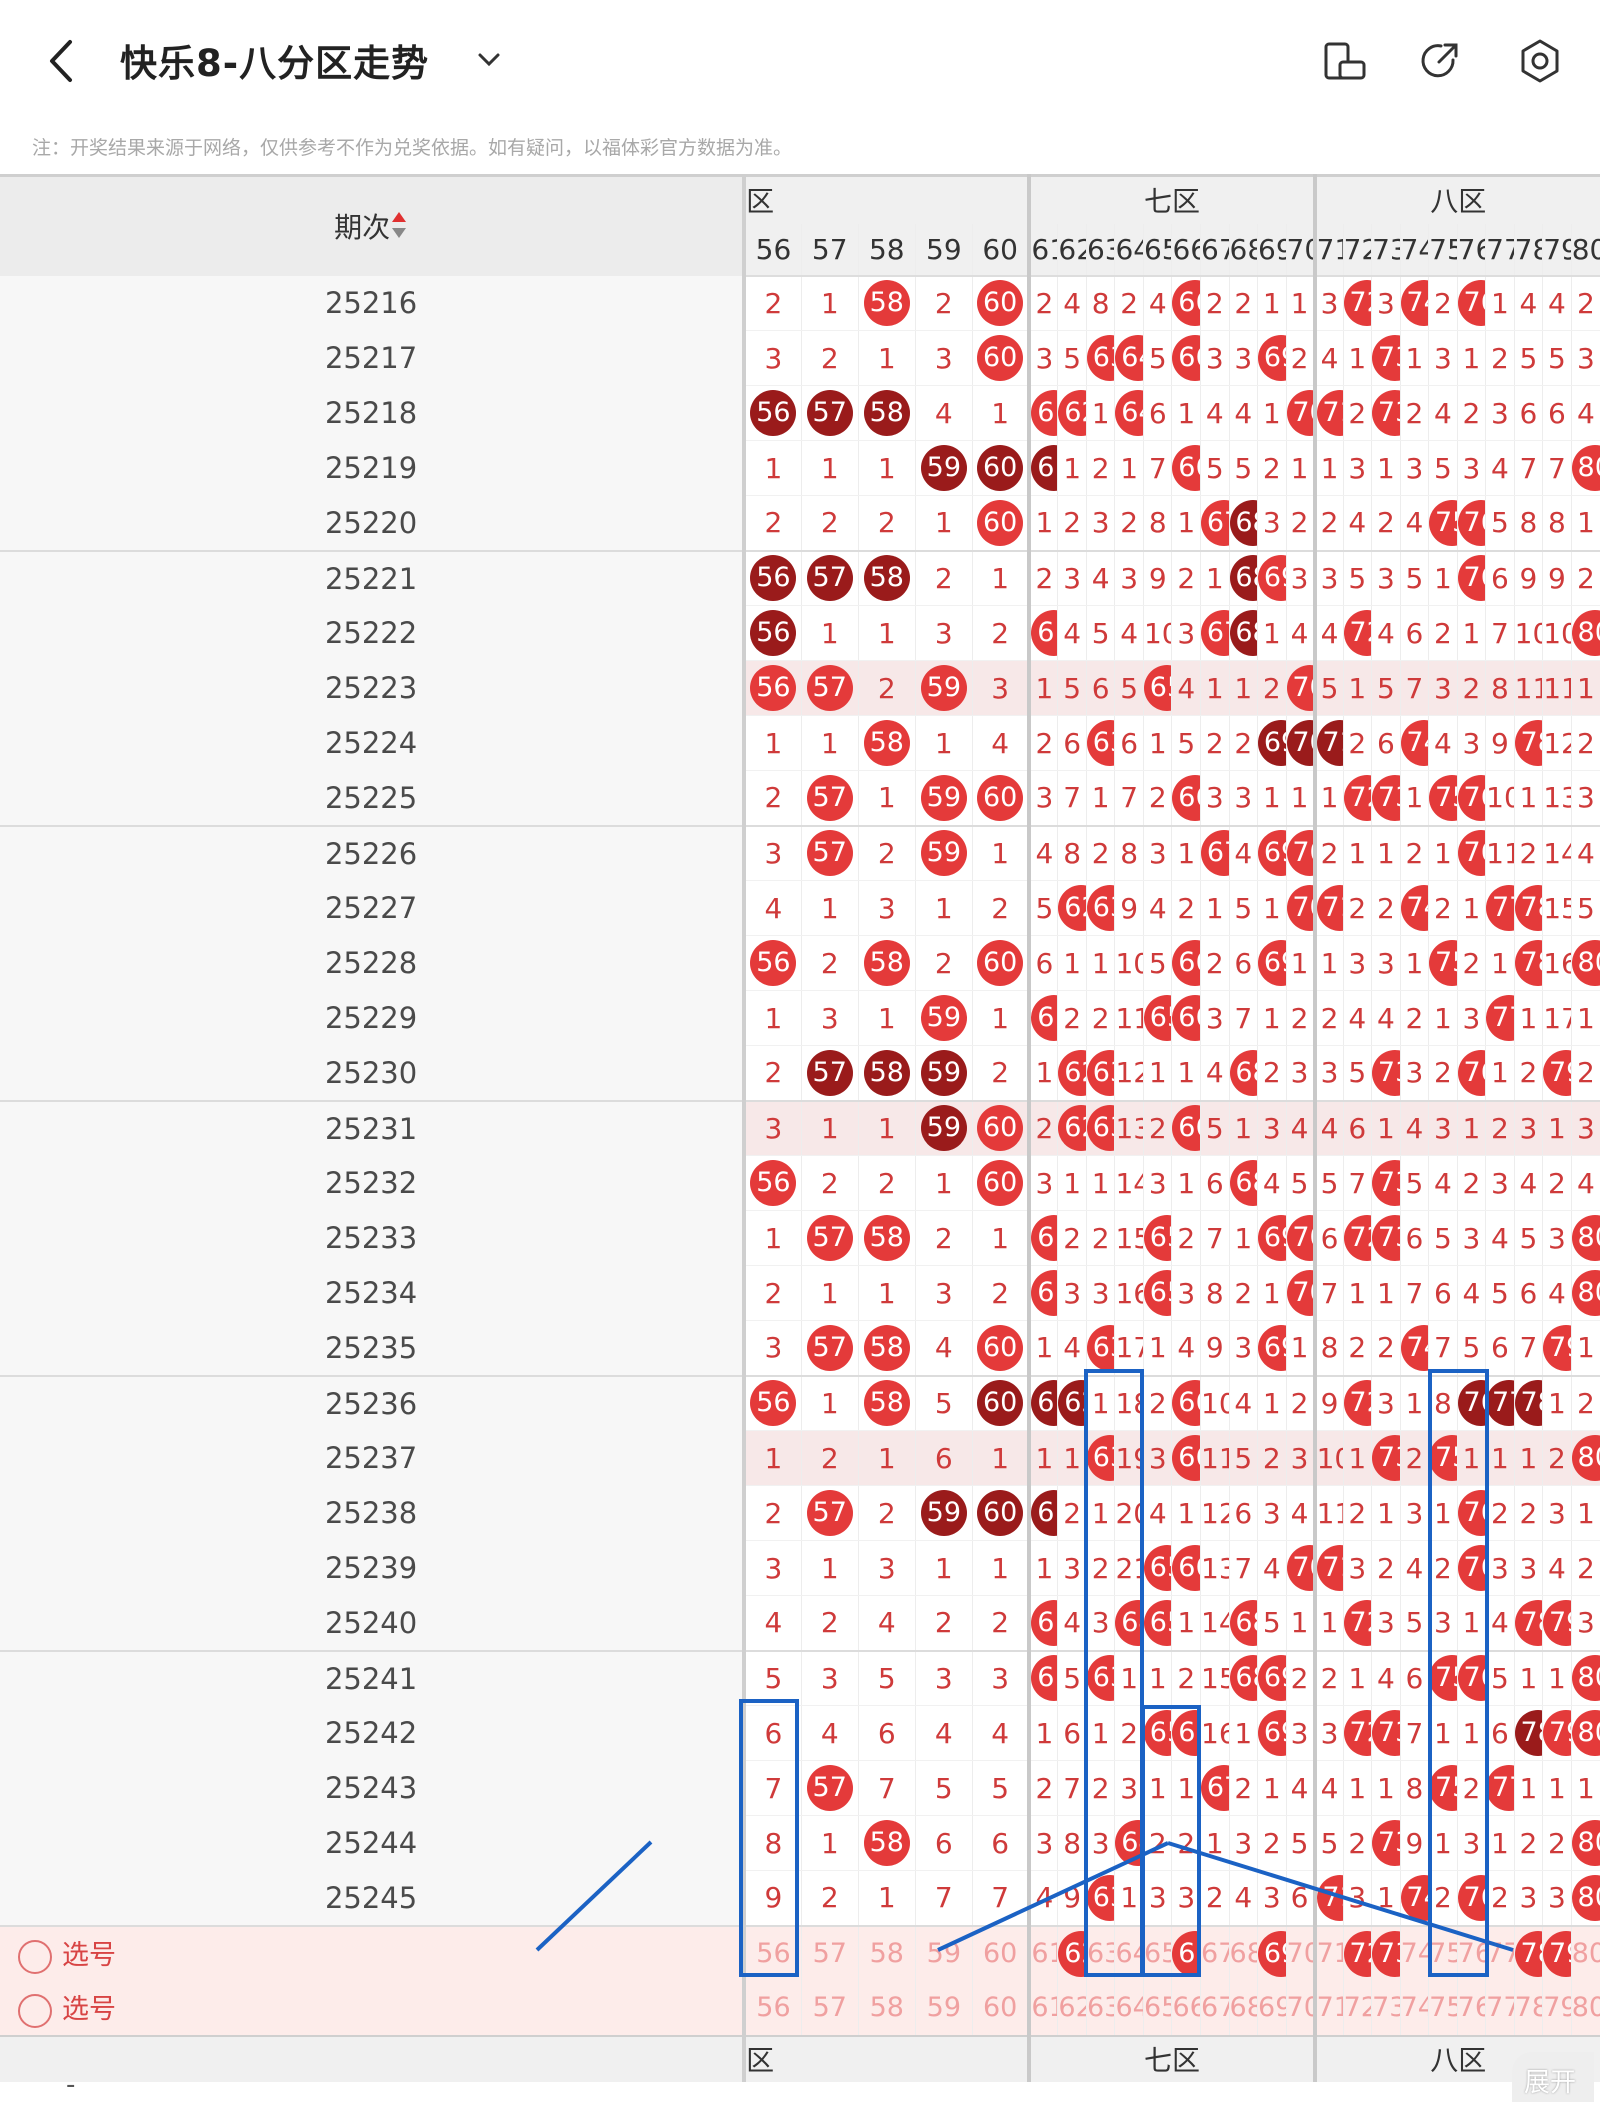 This screenshot has height=2105, width=1600. Describe the element at coordinates (829, 250) in the screenshot. I see `column-header-57: 57` at that location.